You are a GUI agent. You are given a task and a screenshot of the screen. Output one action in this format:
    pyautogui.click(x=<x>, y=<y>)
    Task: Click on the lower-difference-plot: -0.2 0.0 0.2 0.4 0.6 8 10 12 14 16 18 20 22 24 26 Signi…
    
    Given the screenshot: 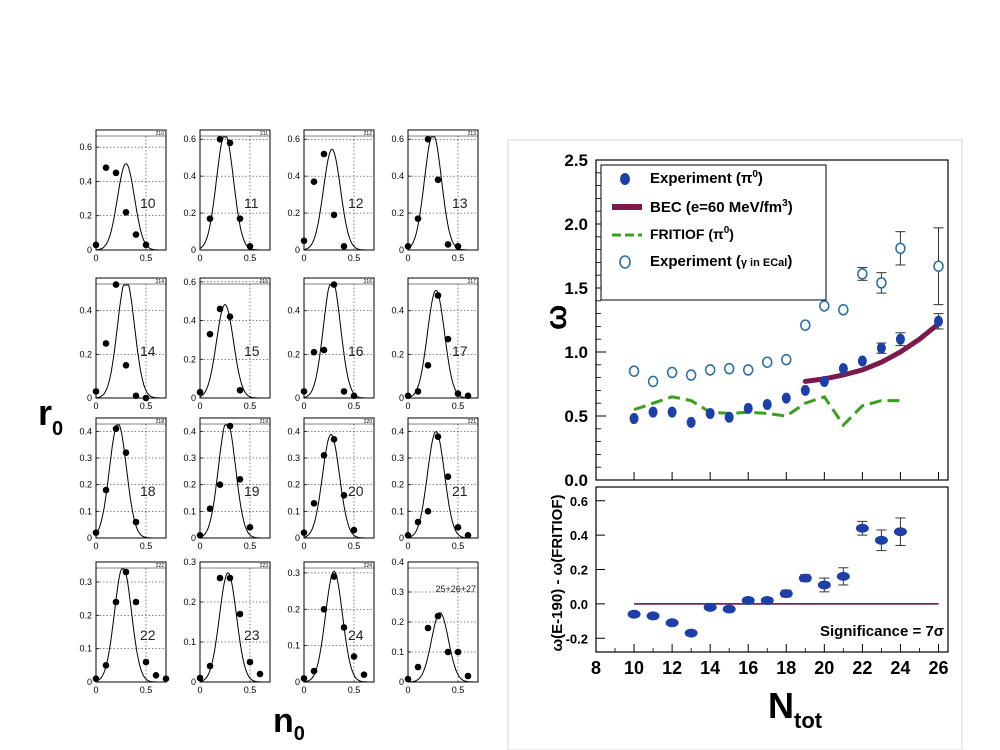 What is the action you would take?
    pyautogui.click(x=757, y=582)
    